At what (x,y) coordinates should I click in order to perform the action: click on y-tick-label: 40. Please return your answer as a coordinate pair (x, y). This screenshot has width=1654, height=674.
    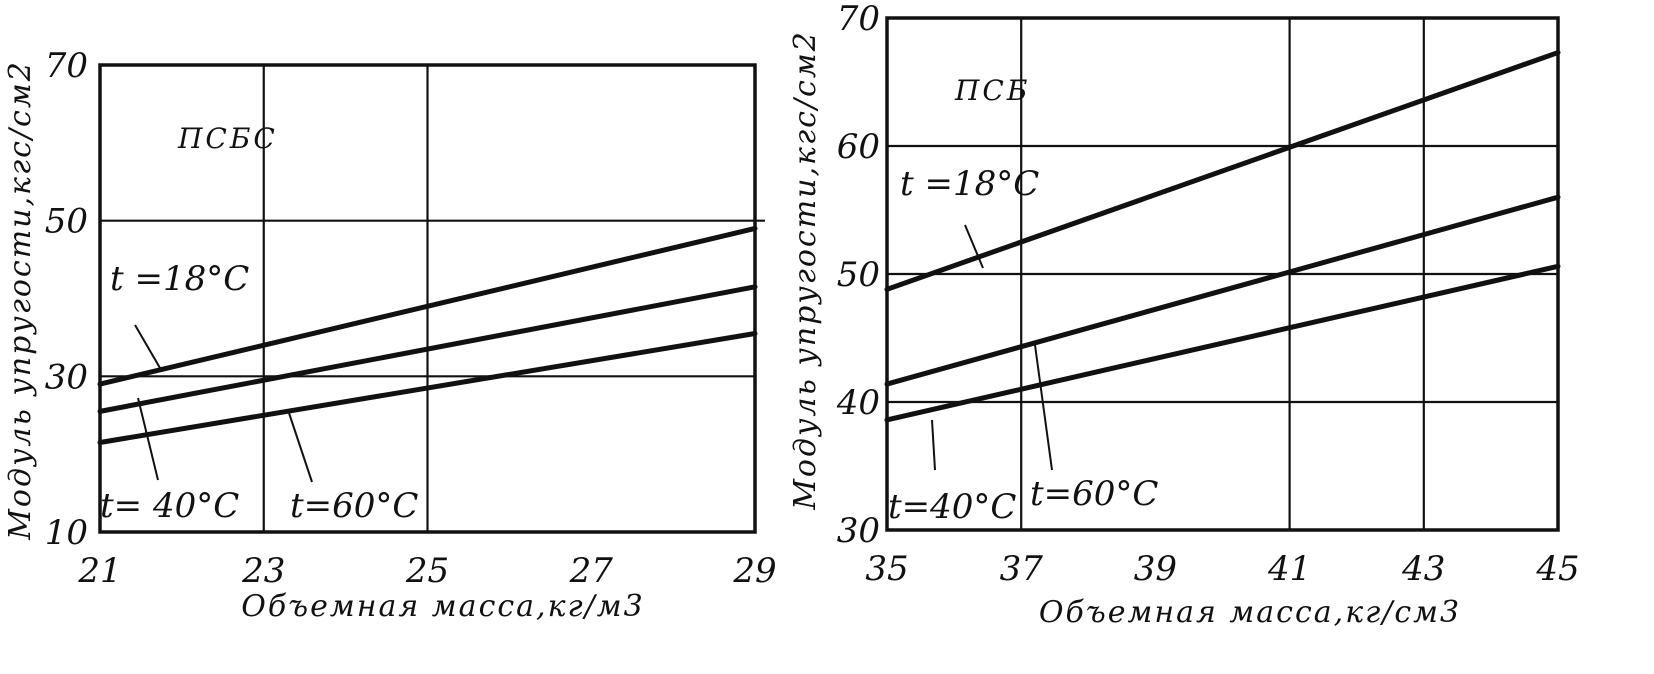
    Looking at the image, I should click on (858, 403).